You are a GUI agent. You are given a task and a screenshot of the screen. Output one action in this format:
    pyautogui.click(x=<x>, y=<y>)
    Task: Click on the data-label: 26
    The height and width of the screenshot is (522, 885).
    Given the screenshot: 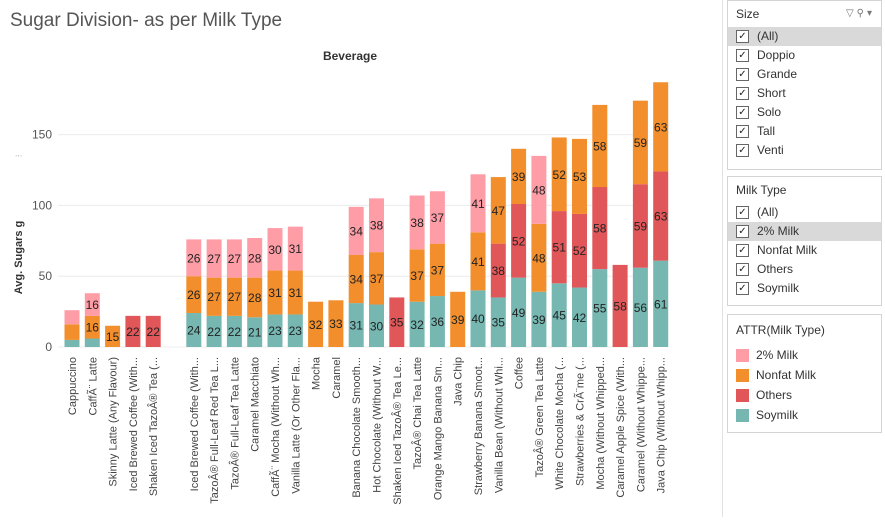 What is the action you would take?
    pyautogui.click(x=194, y=295)
    